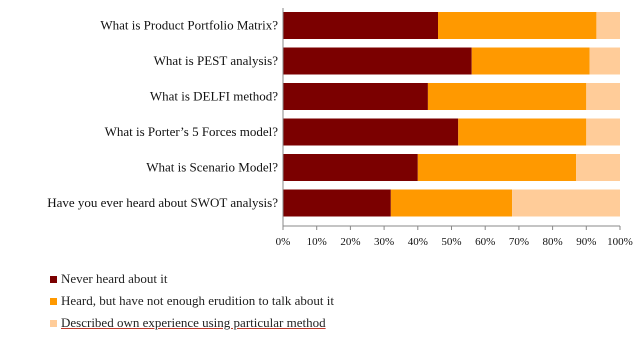  What do you see at coordinates (189, 25) in the screenshot?
I see `category-label: What is Product Portfolio Matrix?` at bounding box center [189, 25].